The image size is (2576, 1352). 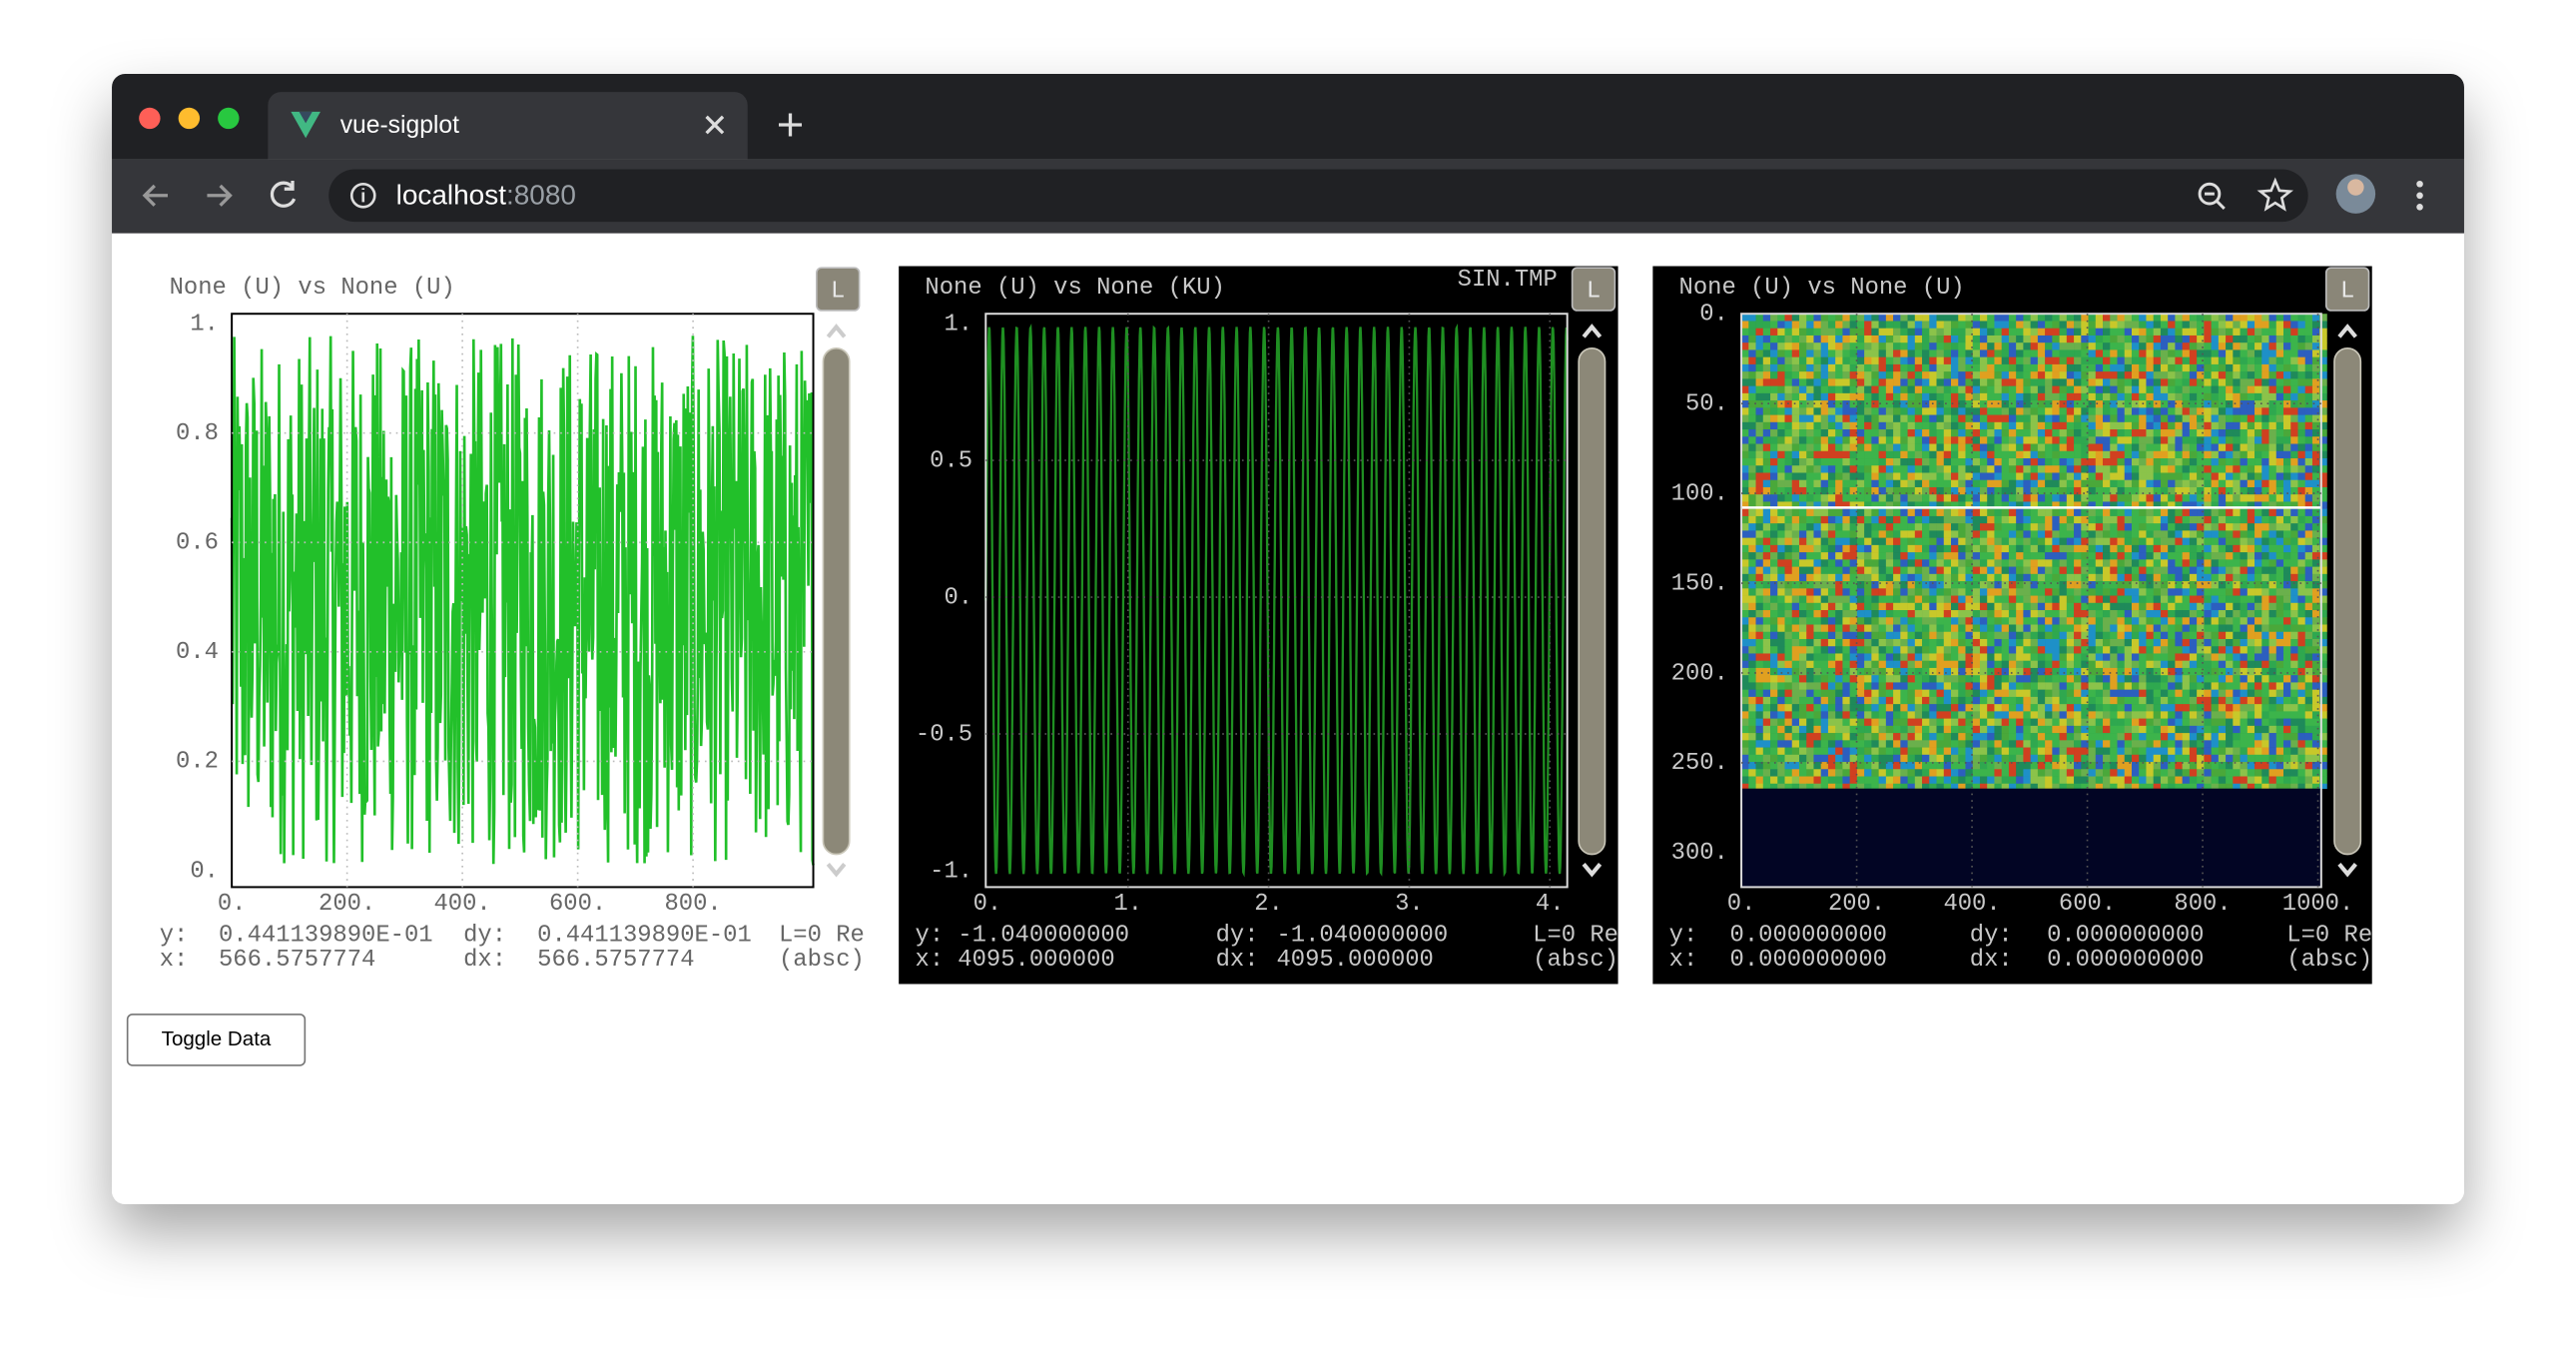 I want to click on back-button, so click(x=155, y=196).